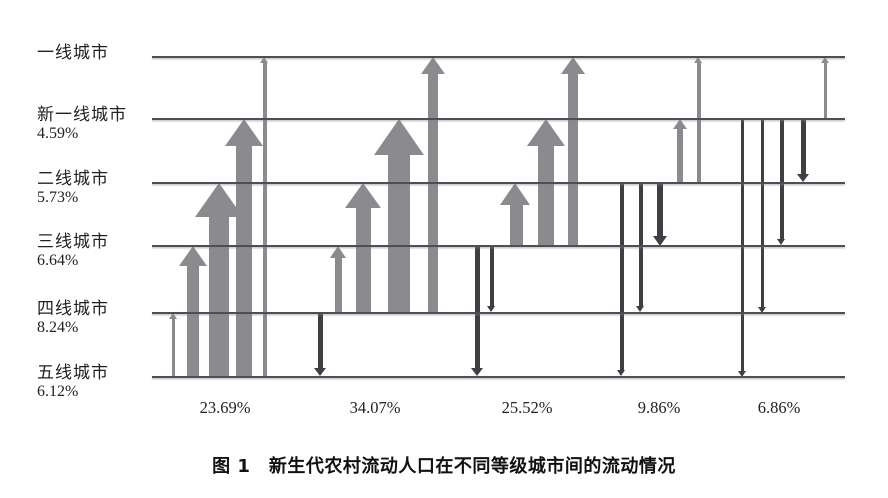 The height and width of the screenshot is (498, 888). Describe the element at coordinates (375, 407) in the screenshot. I see `share-label-tier4-origin: 34.07%` at that location.